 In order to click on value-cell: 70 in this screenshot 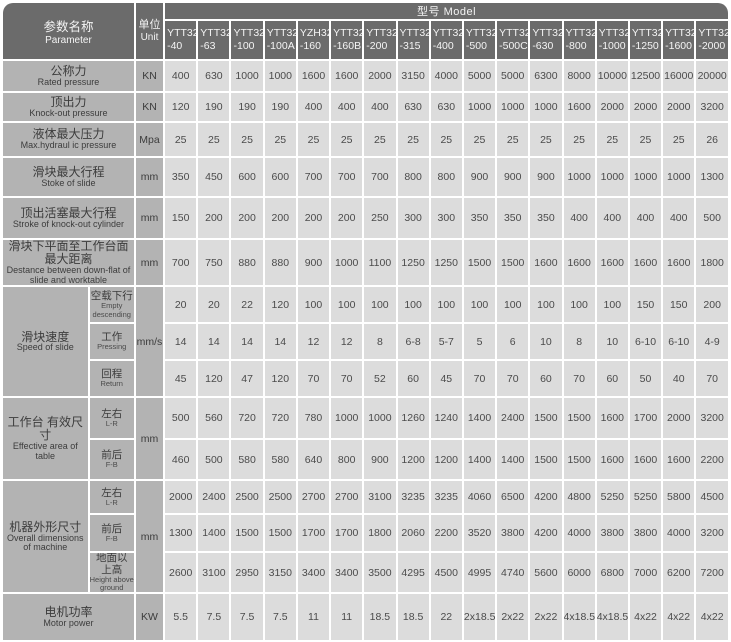, I will do `click(313, 379)`.